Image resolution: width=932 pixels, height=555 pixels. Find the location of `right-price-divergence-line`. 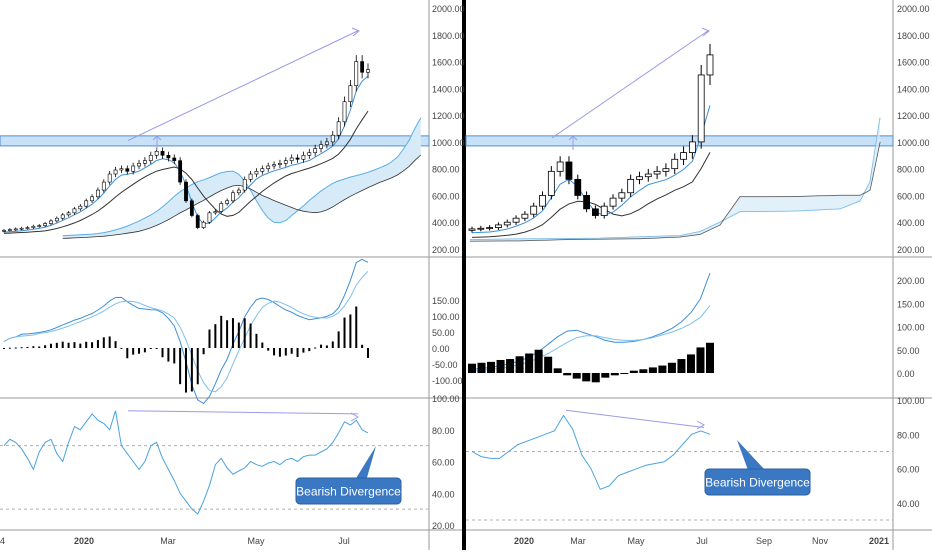

right-price-divergence-line is located at coordinates (630, 84).